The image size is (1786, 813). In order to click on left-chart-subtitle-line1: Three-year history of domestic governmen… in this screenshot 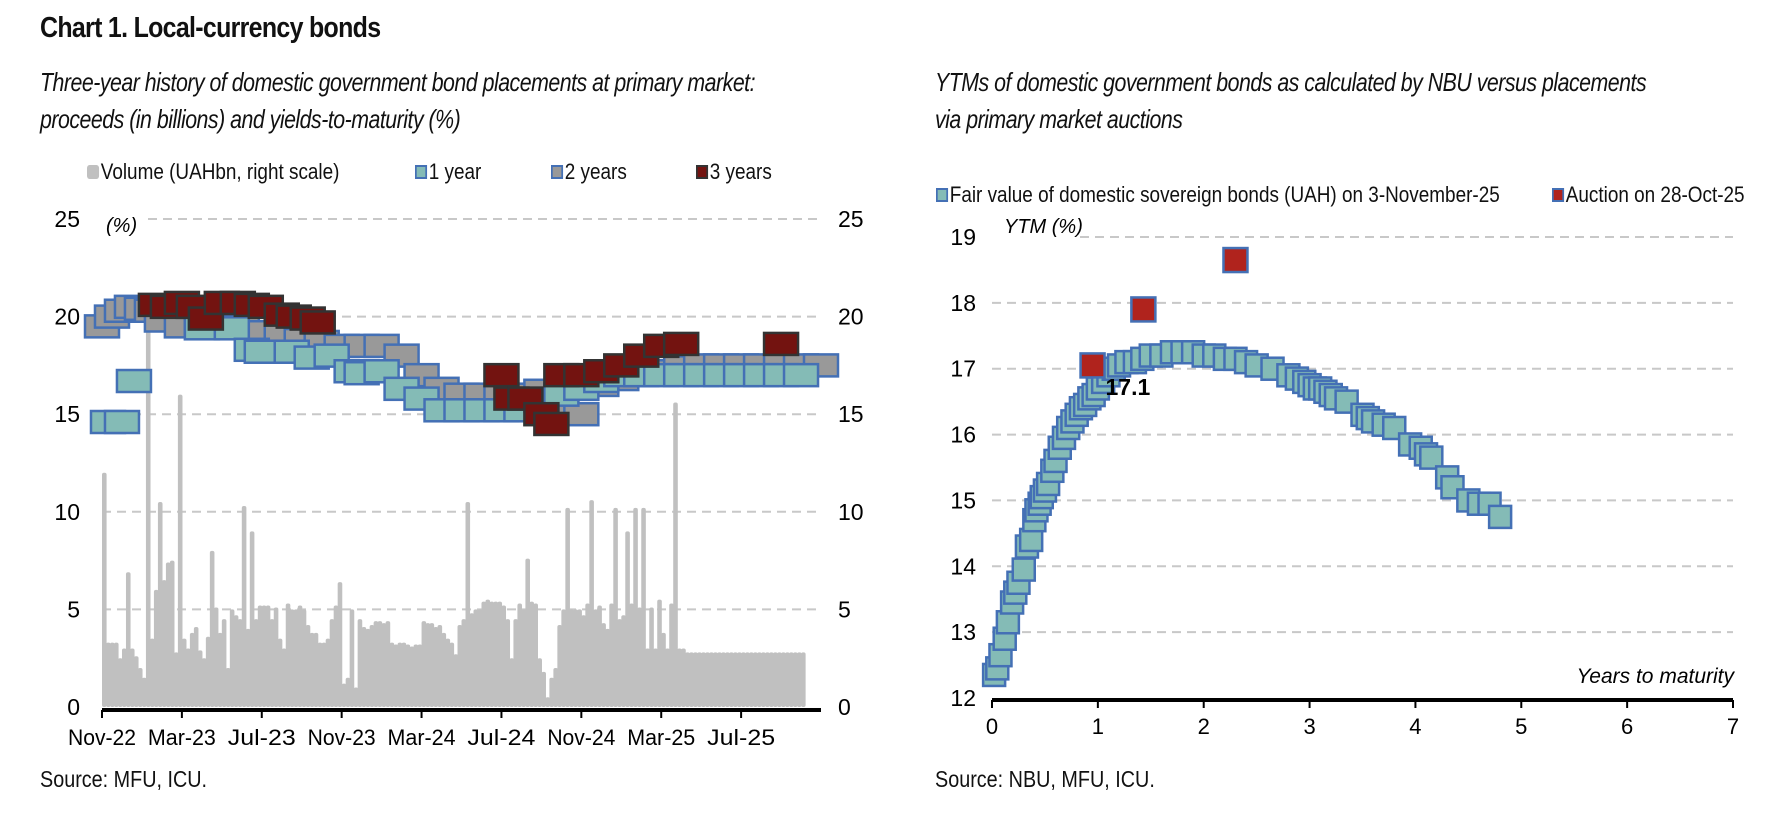, I will do `click(398, 82)`.